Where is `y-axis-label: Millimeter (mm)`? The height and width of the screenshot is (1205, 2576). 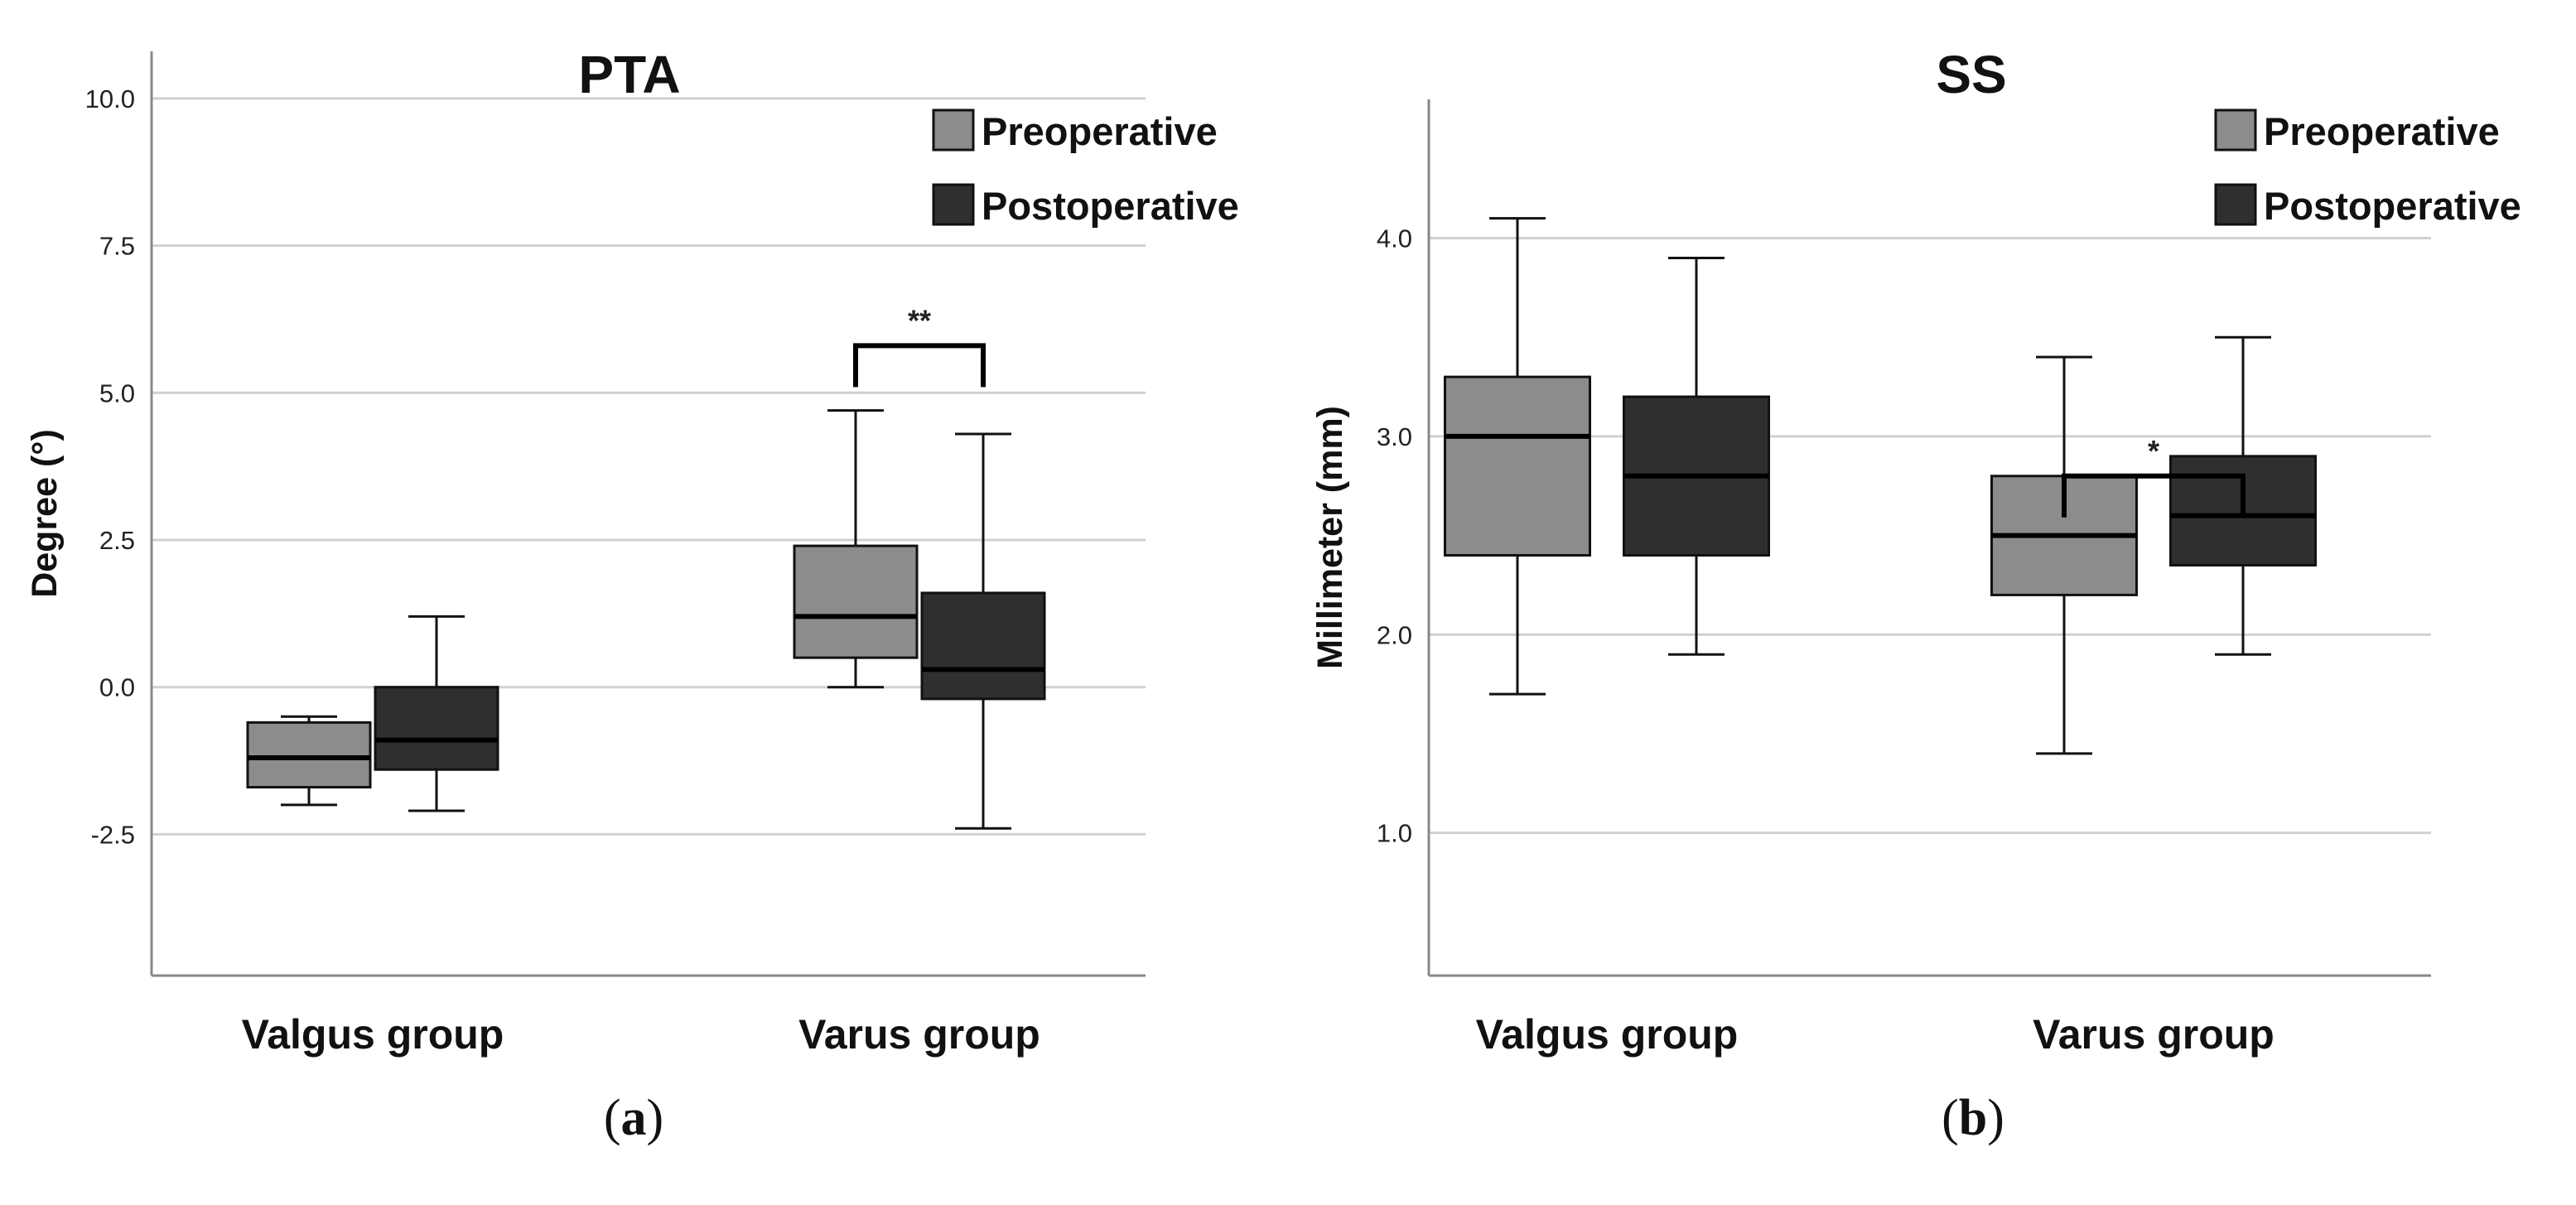
y-axis-label: Millimeter (mm) is located at coordinates (1330, 537).